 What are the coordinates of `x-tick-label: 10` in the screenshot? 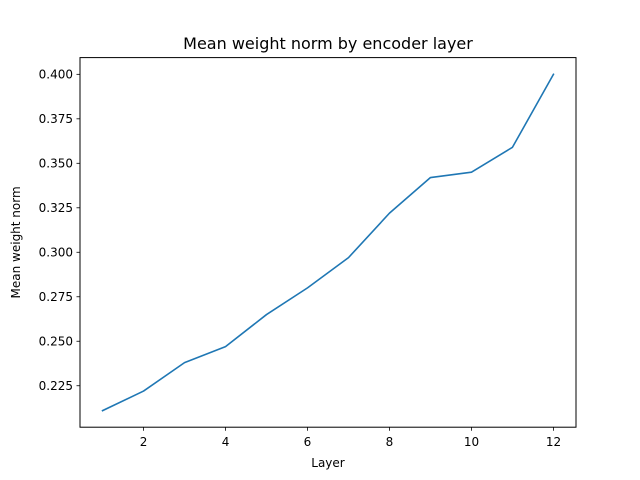 It's located at (471, 442).